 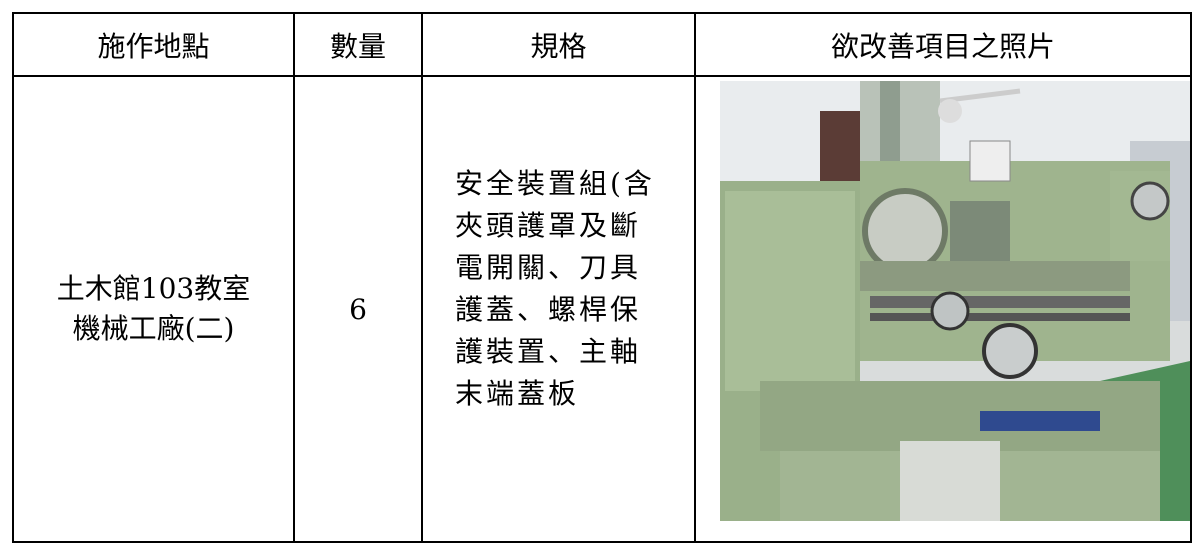 I want to click on header-cell: 數量, so click(x=358, y=44).